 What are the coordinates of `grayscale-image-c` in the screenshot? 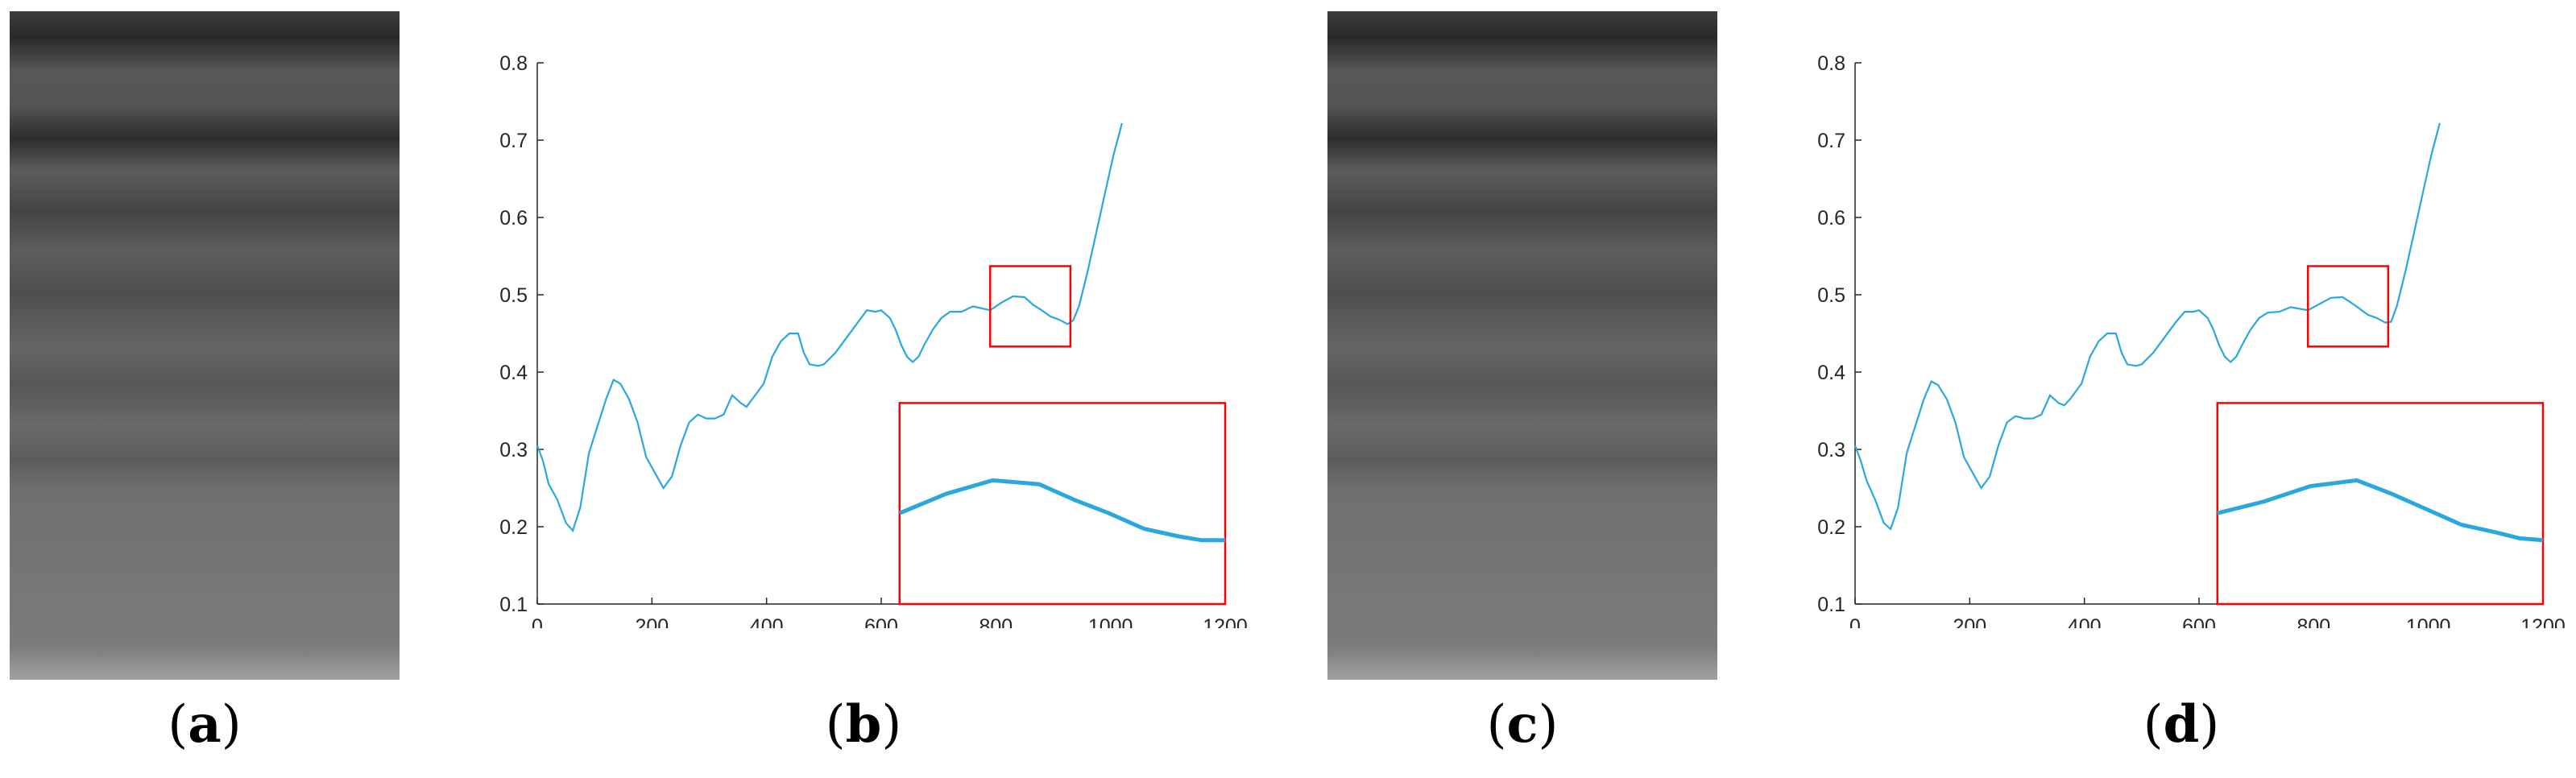 It's located at (1522, 345).